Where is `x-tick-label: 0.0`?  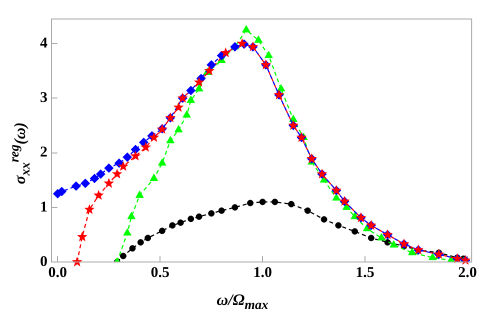
x-tick-label: 0.0 is located at coordinates (58, 272).